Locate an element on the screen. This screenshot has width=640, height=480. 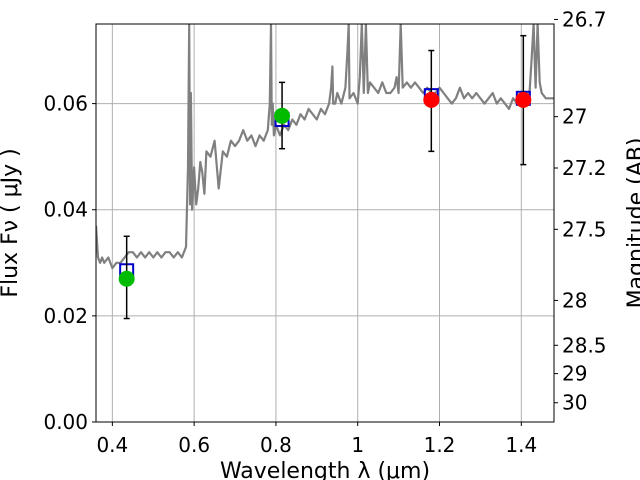
y-tick-label: 0.00 is located at coordinates (65, 422).